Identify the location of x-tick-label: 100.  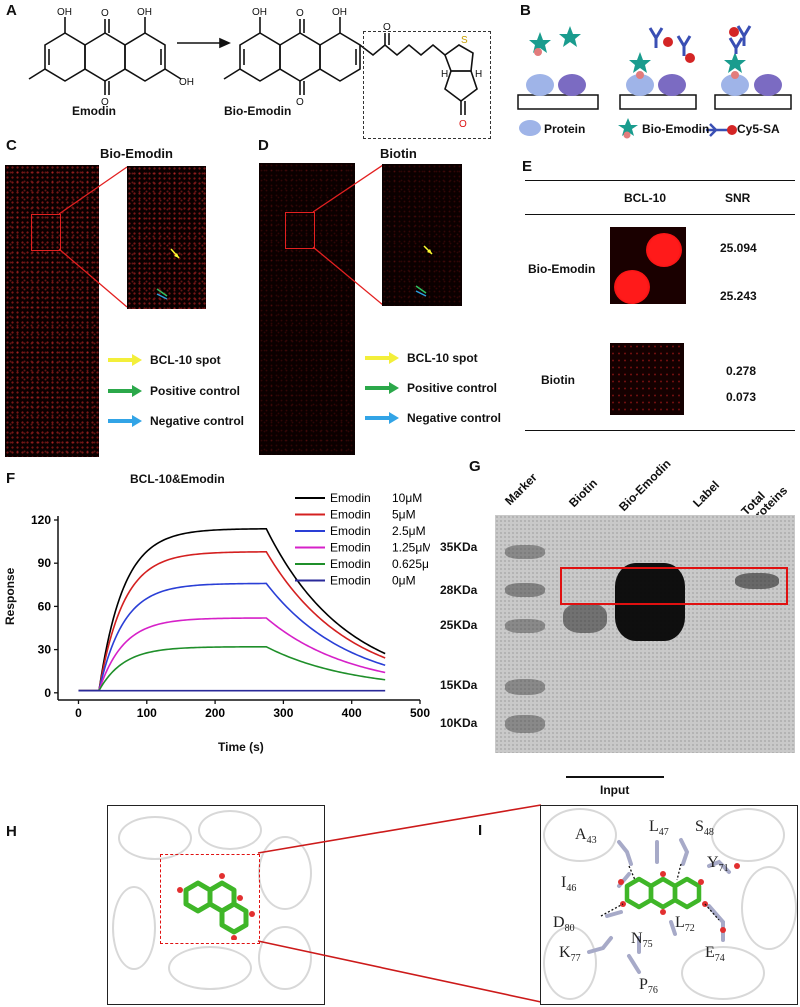
(147, 713).